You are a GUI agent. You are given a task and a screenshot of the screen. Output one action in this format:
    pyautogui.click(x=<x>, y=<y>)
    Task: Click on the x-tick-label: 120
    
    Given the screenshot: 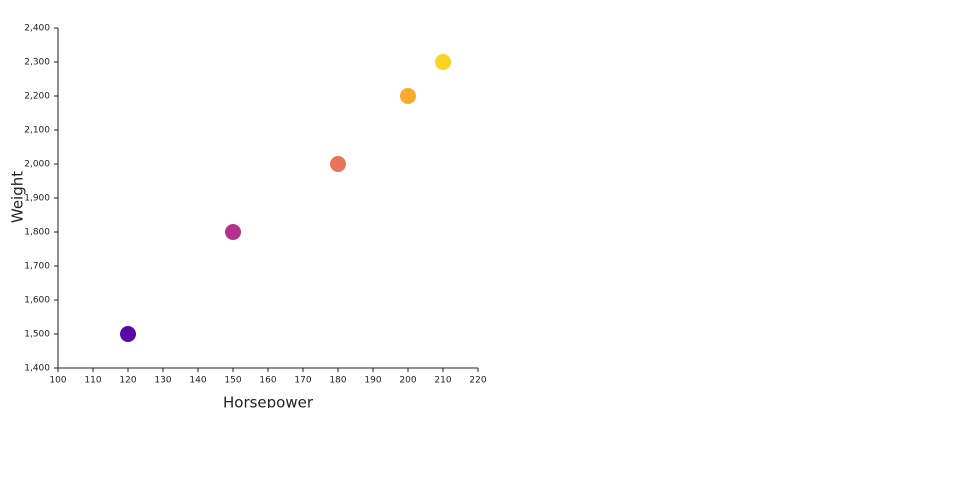 What is the action you would take?
    pyautogui.click(x=127, y=381)
    